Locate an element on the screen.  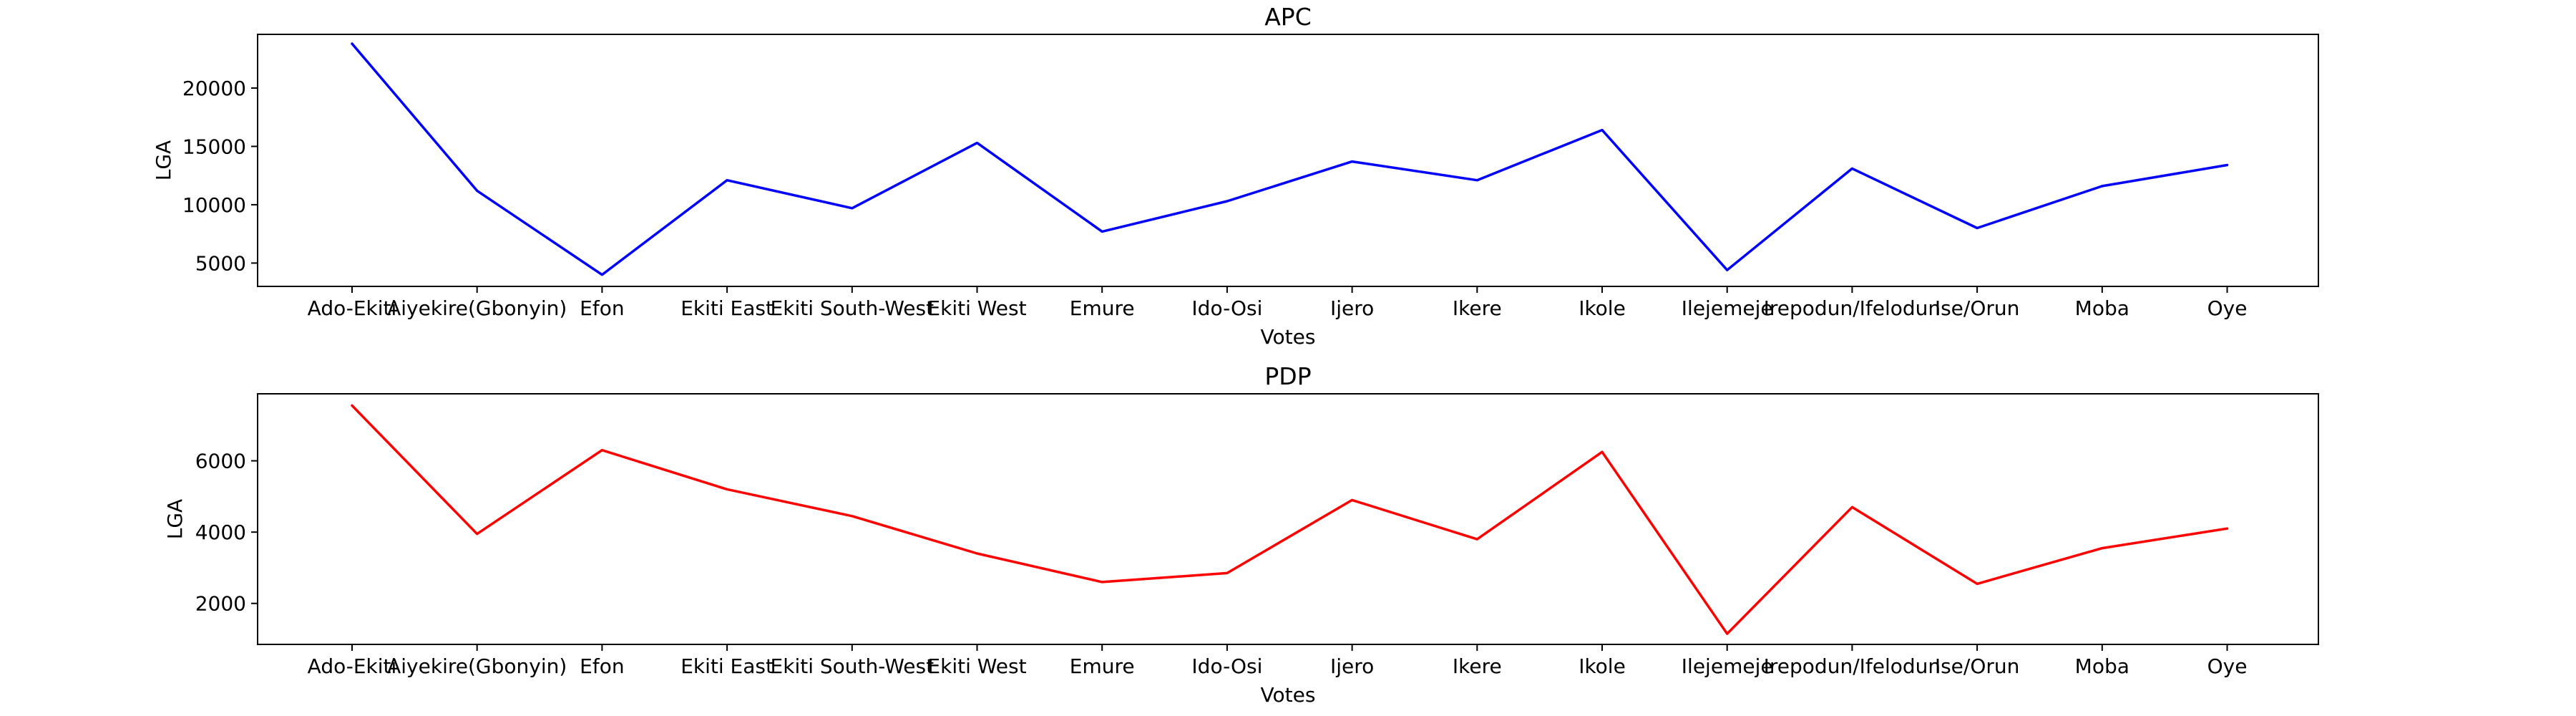
y-tick-label: 5000 is located at coordinates (220, 263).